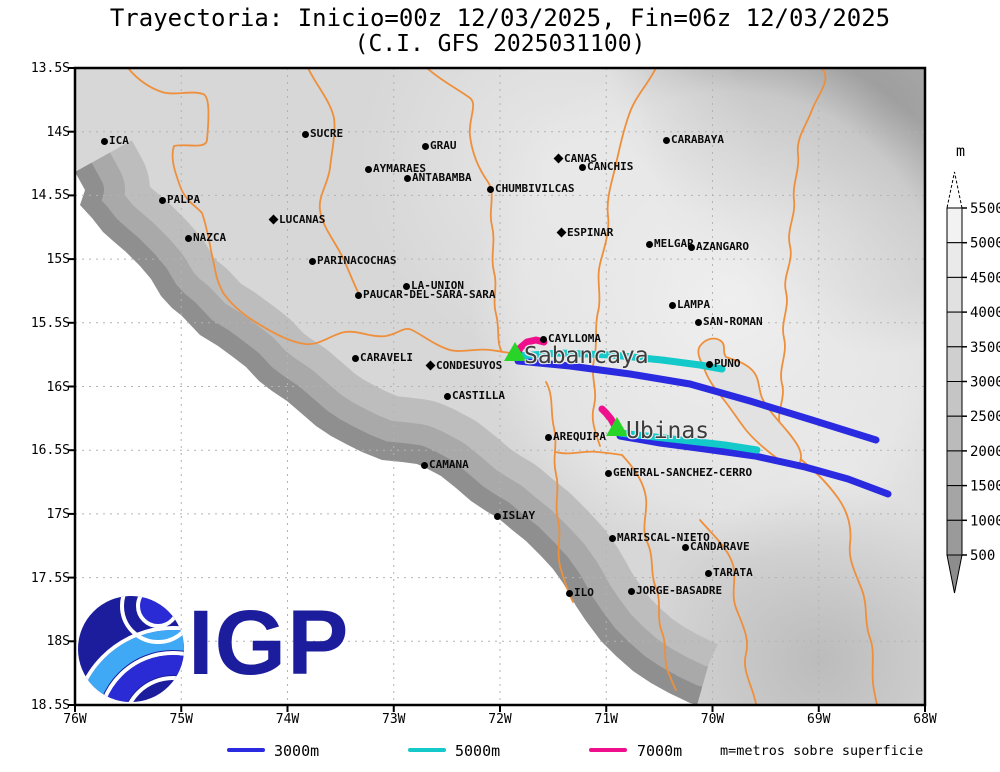 Image resolution: width=1000 pixels, height=772 pixels. I want to click on city-label: AYMARAES, so click(399, 168).